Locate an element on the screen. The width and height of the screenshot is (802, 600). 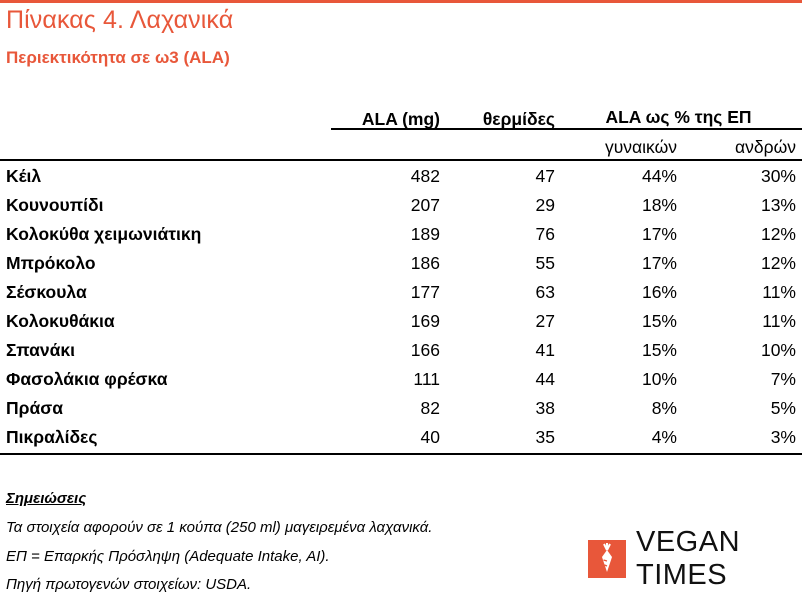
row-name: Κέιλ is located at coordinates (24, 176).